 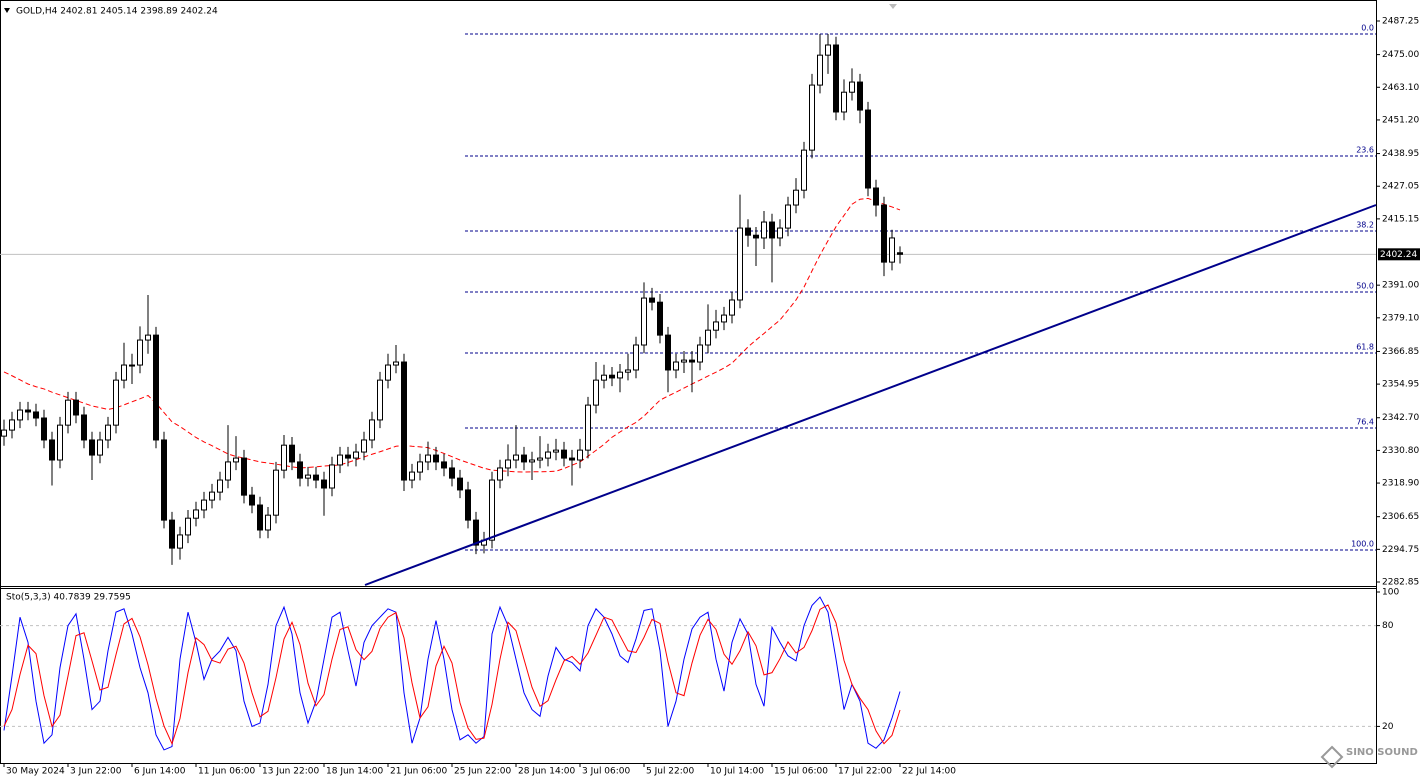 I want to click on fib-label: 0.0, so click(x=1367, y=28).